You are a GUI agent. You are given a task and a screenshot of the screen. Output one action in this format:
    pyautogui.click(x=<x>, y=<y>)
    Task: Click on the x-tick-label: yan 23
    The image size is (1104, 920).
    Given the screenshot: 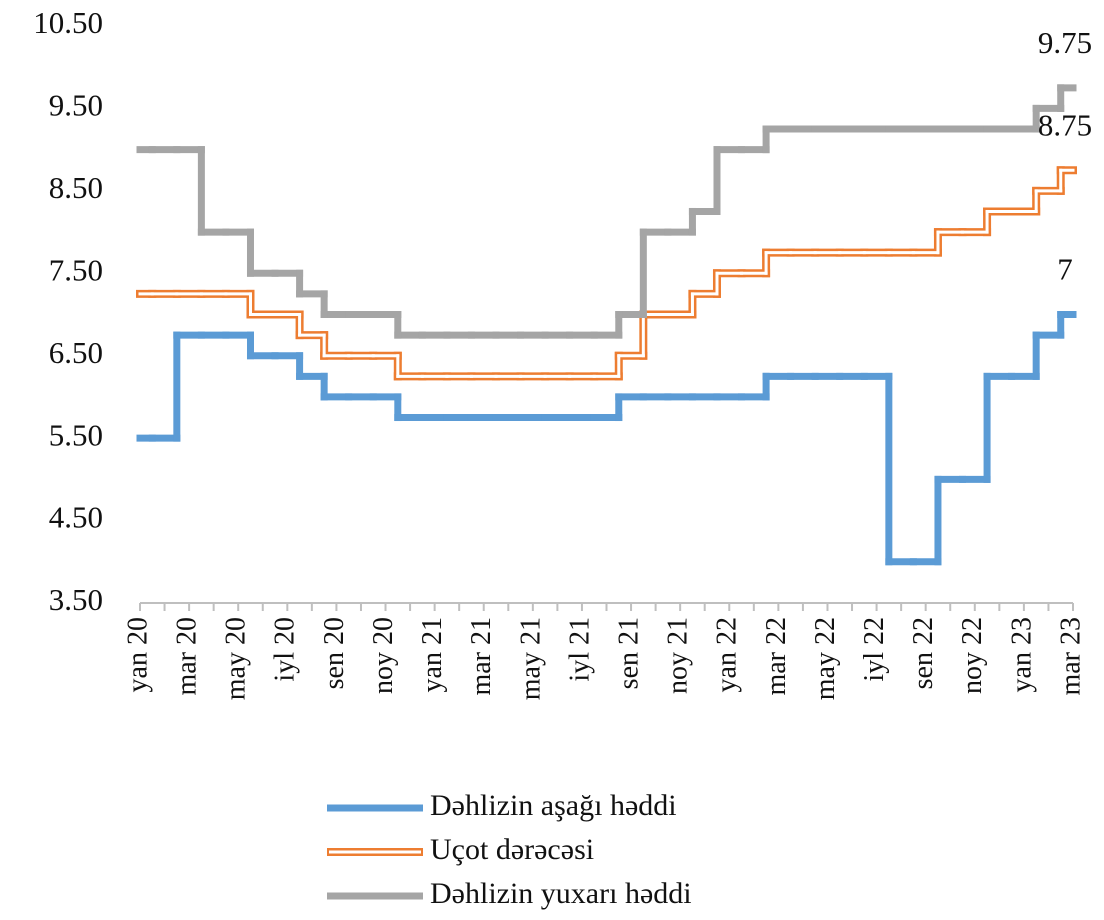 What is the action you would take?
    pyautogui.click(x=1021, y=654)
    